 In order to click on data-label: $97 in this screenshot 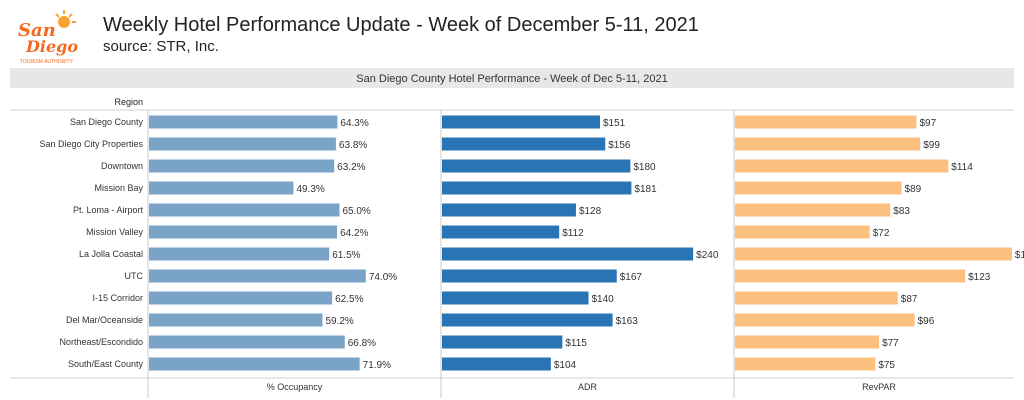, I will do `click(927, 123)`.